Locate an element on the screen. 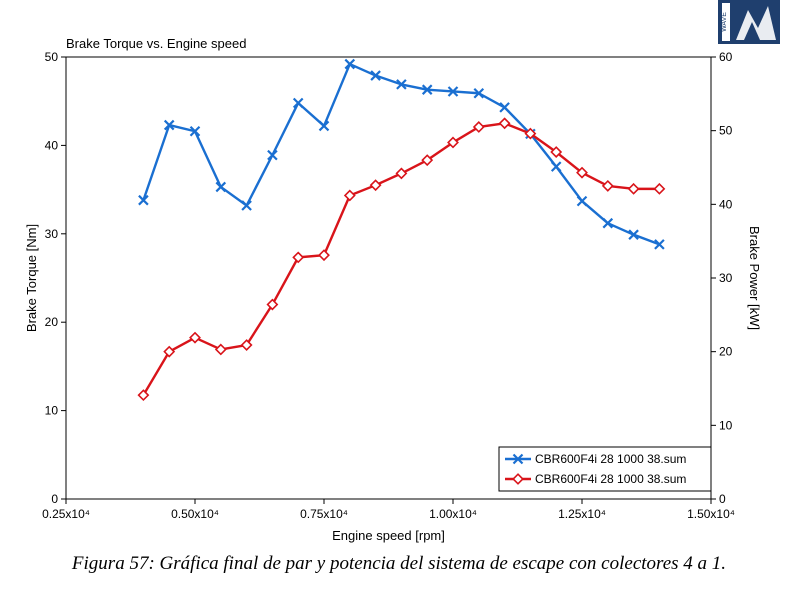  x-tick-label: 1.00x10⁴ is located at coordinates (453, 514).